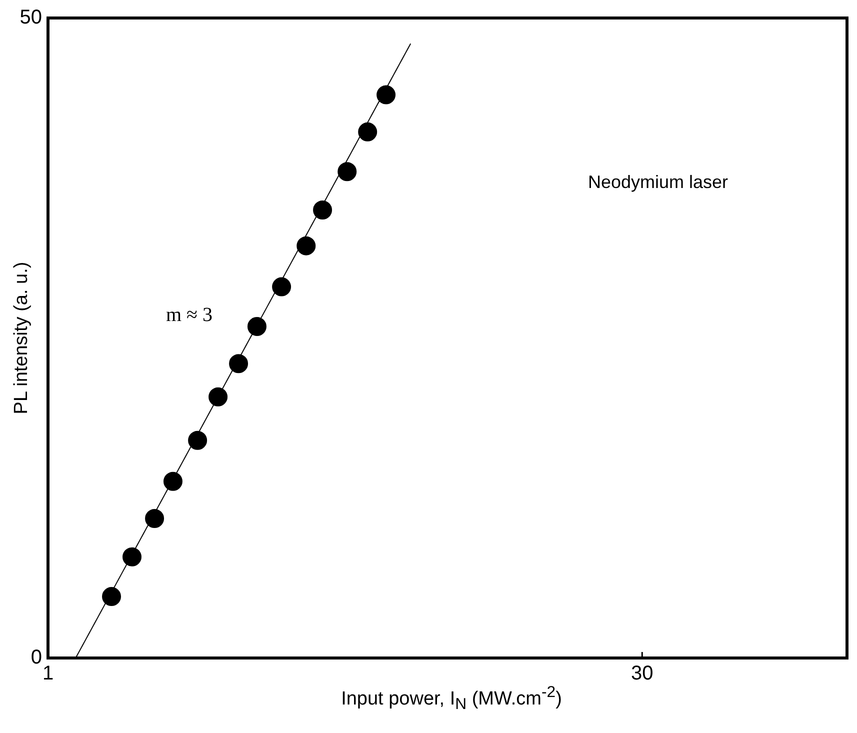 The image size is (857, 733). What do you see at coordinates (48, 673) in the screenshot?
I see `x-tick-label: 1` at bounding box center [48, 673].